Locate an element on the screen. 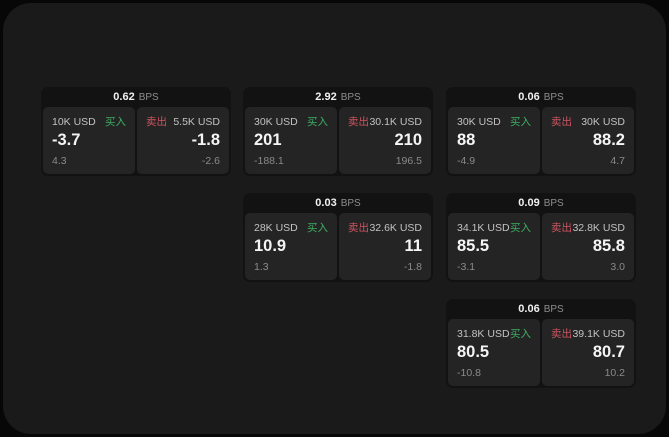  buy-notional-amount: 28K USD is located at coordinates (276, 228).